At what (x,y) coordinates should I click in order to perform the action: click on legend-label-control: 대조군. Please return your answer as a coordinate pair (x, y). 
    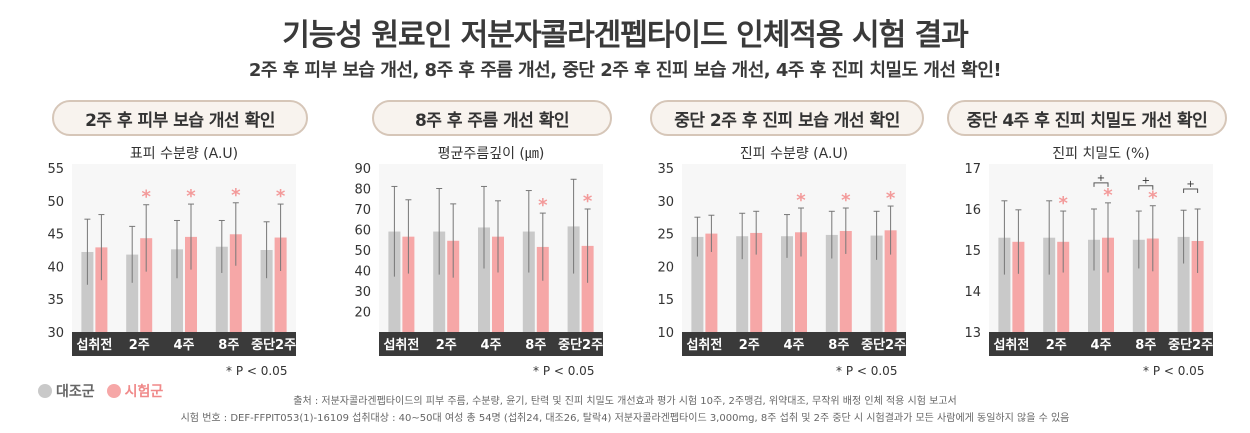
    Looking at the image, I should click on (75, 392).